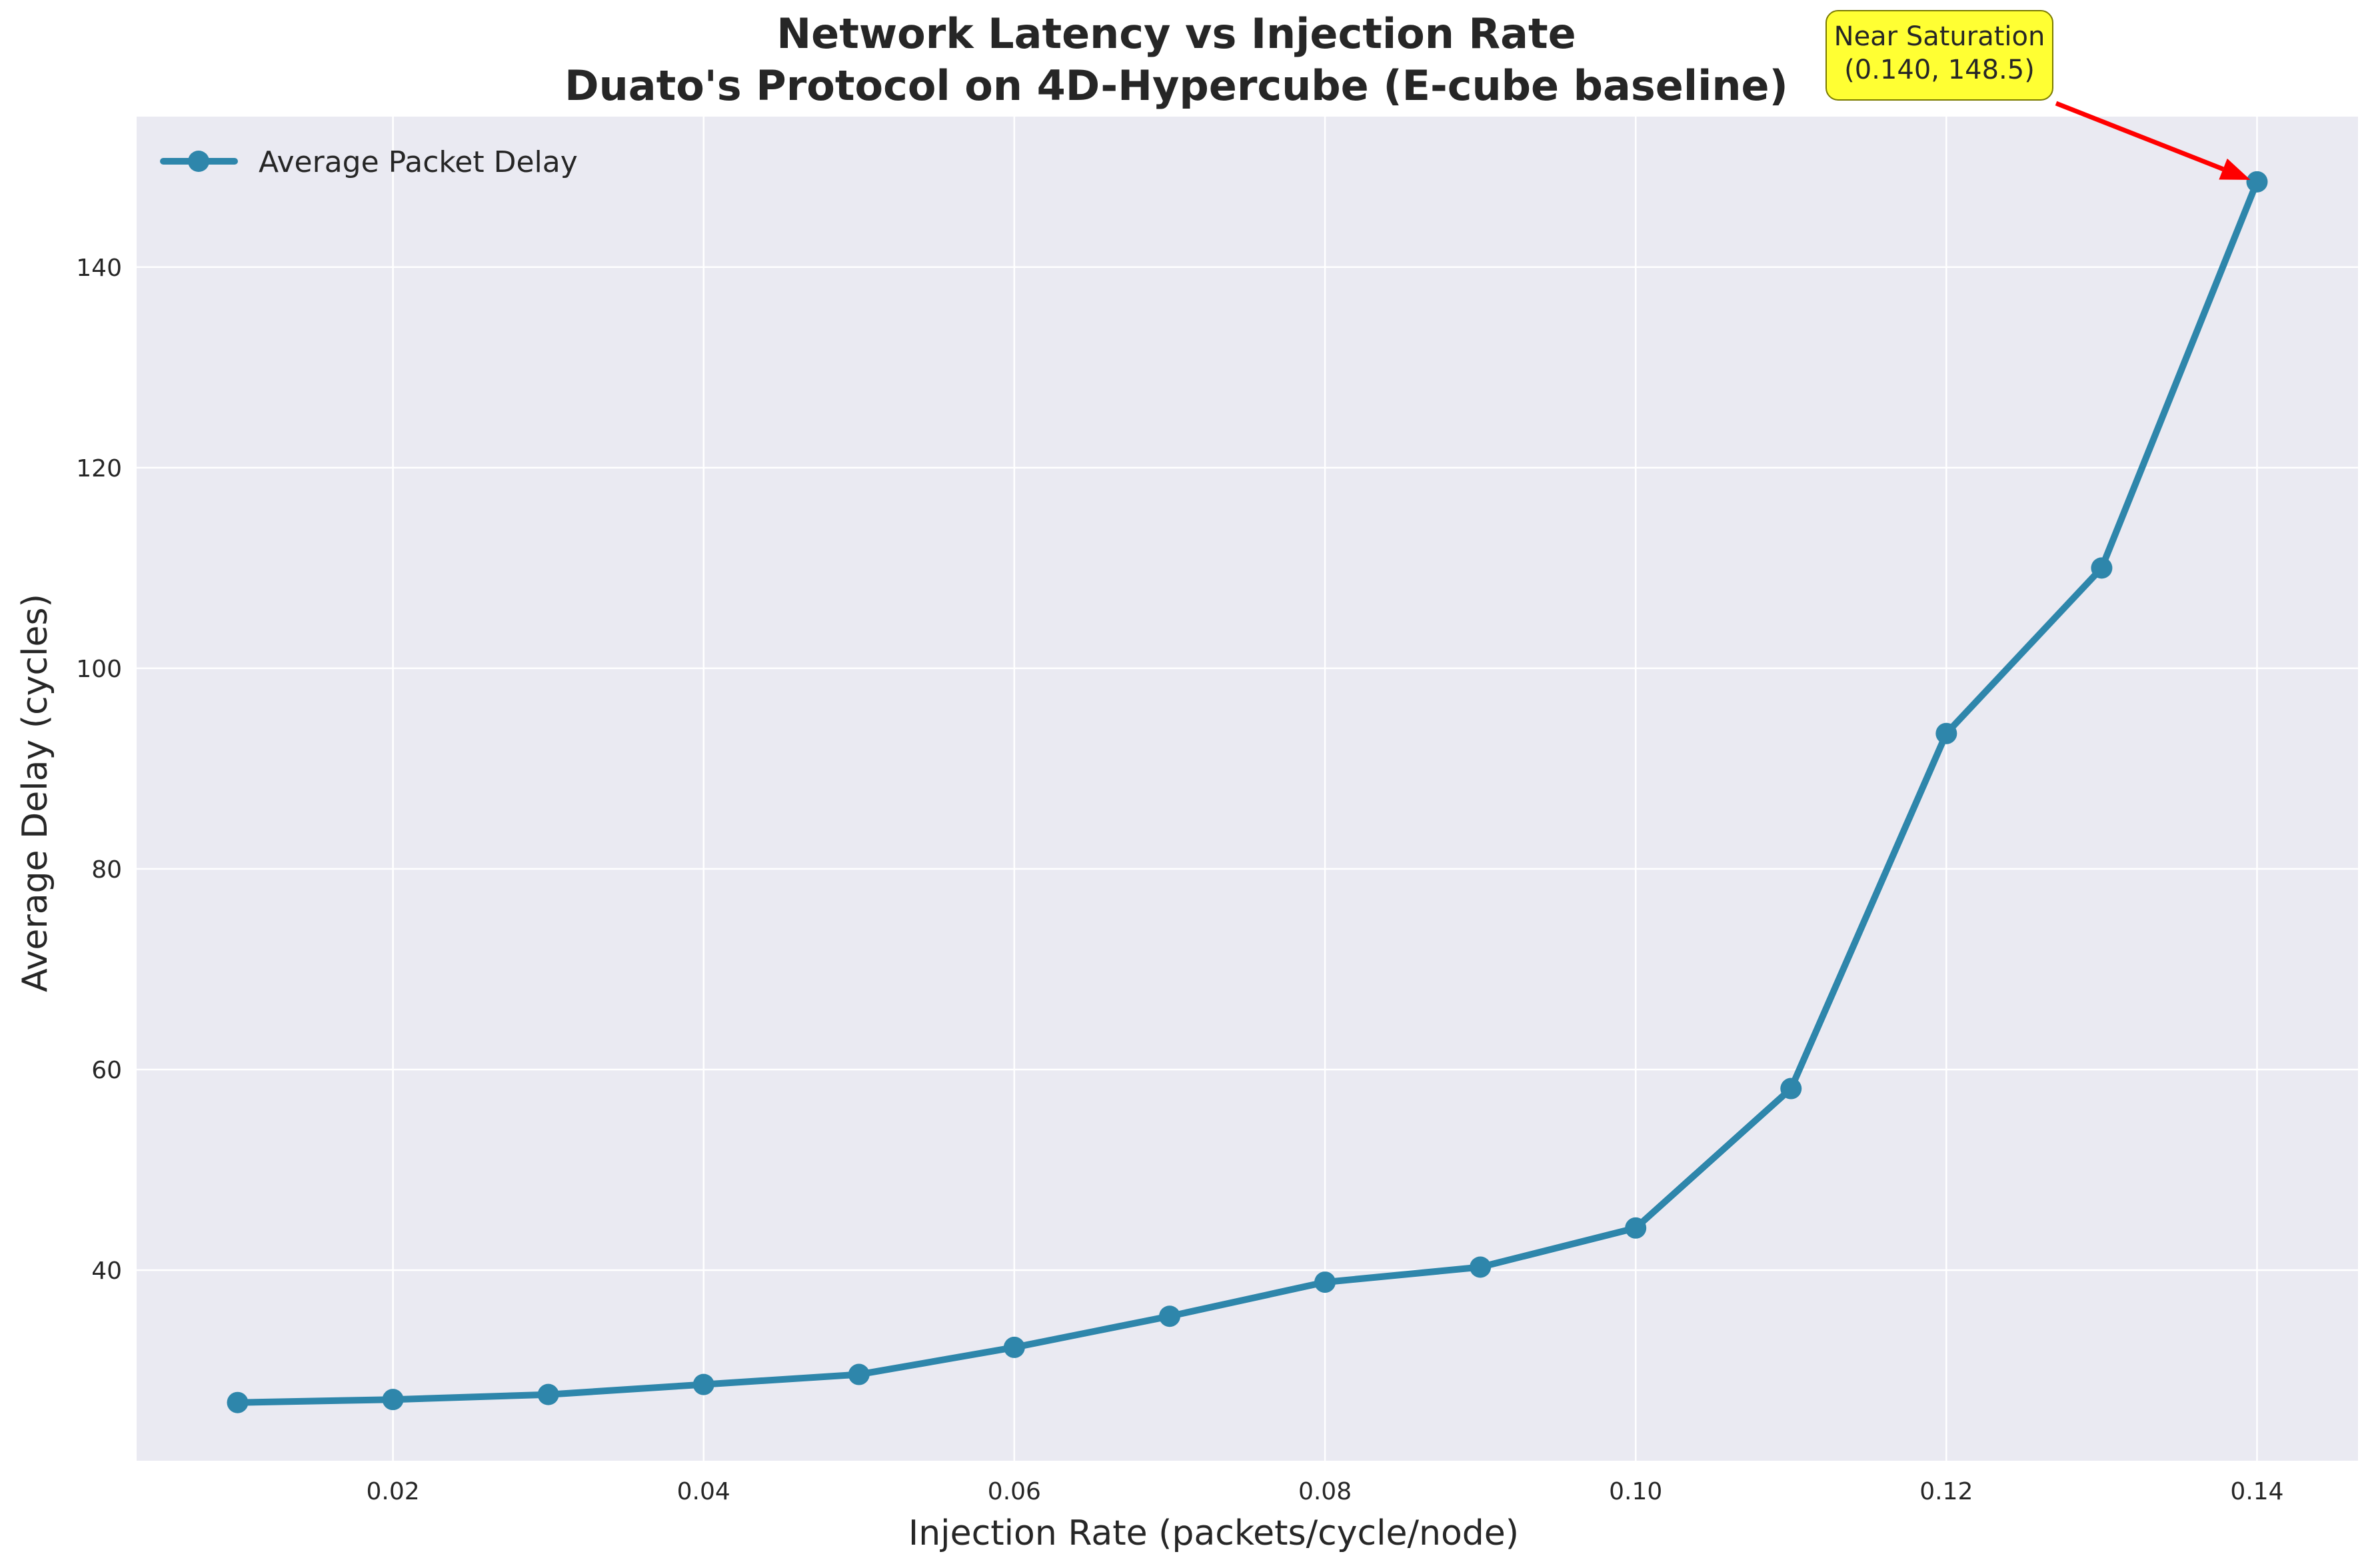 The width and height of the screenshot is (2368, 1568). What do you see at coordinates (703, 1492) in the screenshot?
I see `x-tick-label: 0.04` at bounding box center [703, 1492].